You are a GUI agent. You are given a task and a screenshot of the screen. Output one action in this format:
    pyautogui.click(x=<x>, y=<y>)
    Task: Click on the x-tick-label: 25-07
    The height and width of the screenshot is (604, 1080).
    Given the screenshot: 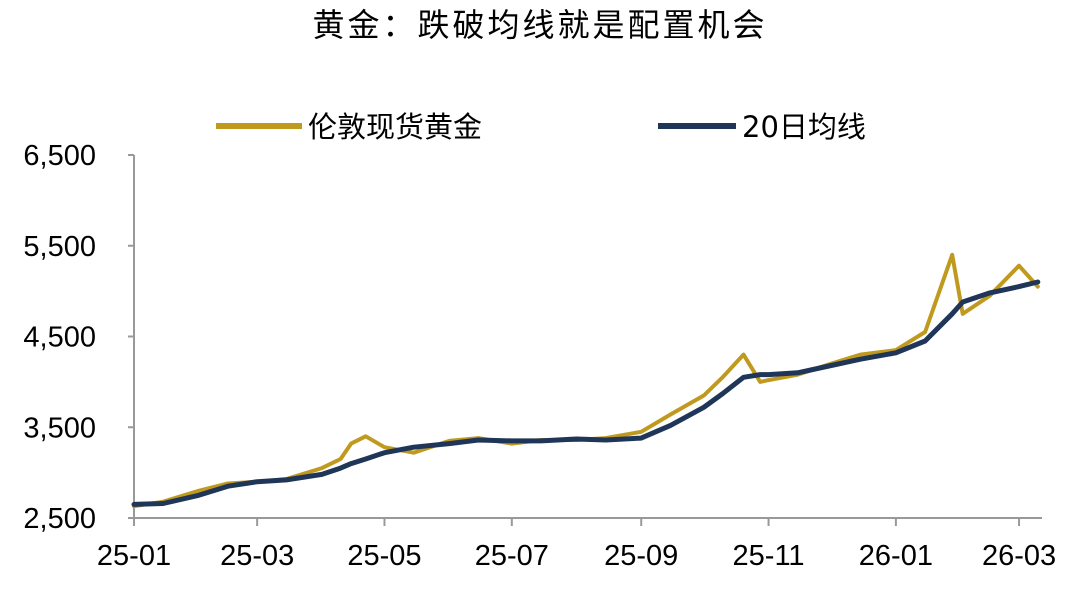 What is the action you would take?
    pyautogui.click(x=512, y=556)
    